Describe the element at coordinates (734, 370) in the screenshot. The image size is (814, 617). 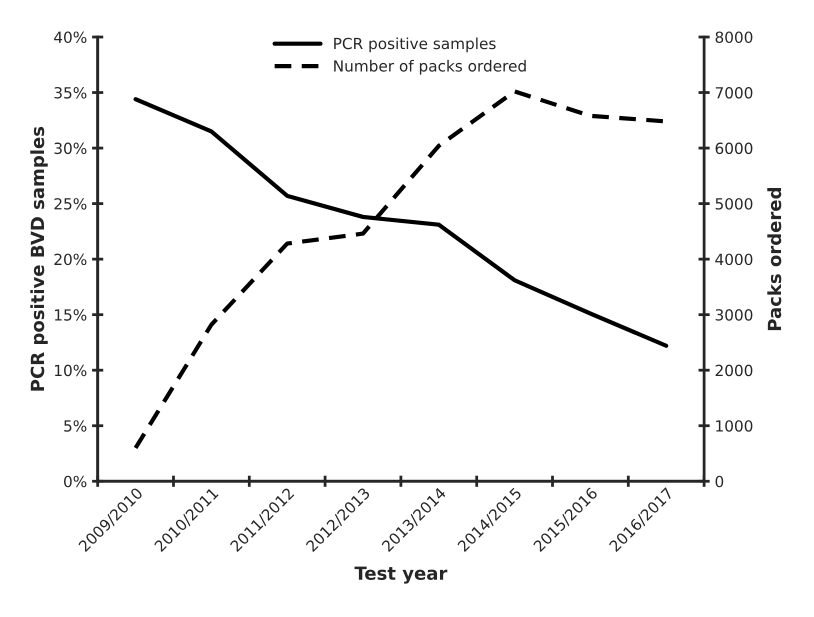
I see `y2-tick-label: 2000` at that location.